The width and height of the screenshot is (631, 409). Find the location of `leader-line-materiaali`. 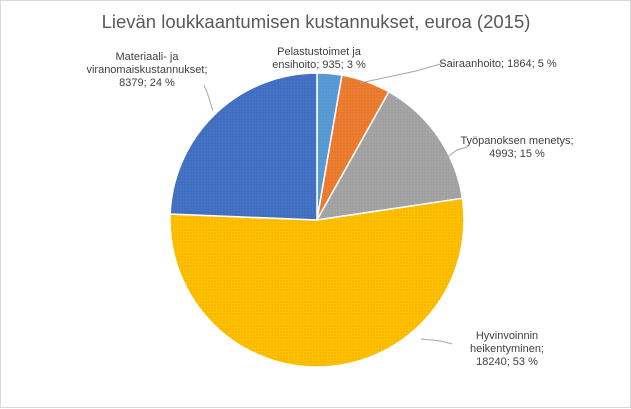

leader-line-materiaali is located at coordinates (208, 98).